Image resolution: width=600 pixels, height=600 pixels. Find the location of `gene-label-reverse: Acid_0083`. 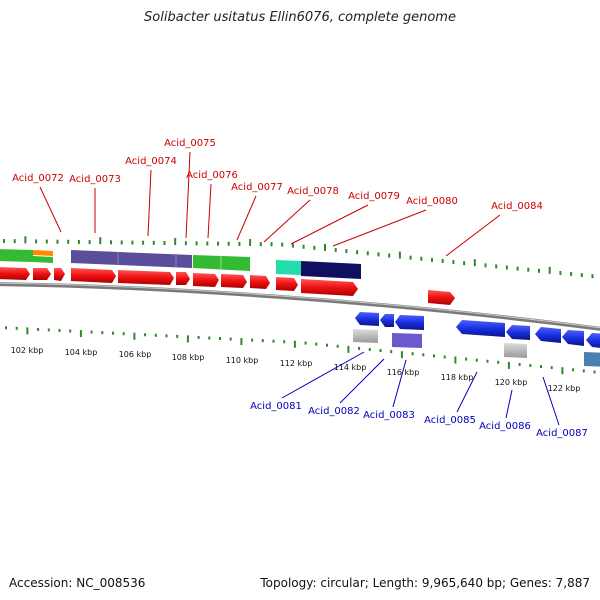

gene-label-reverse: Acid_0083 is located at coordinates (389, 415).